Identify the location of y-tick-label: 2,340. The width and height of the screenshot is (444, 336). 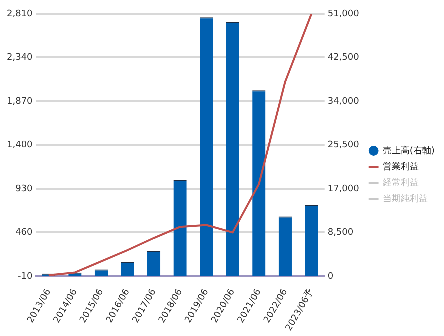
(20, 58).